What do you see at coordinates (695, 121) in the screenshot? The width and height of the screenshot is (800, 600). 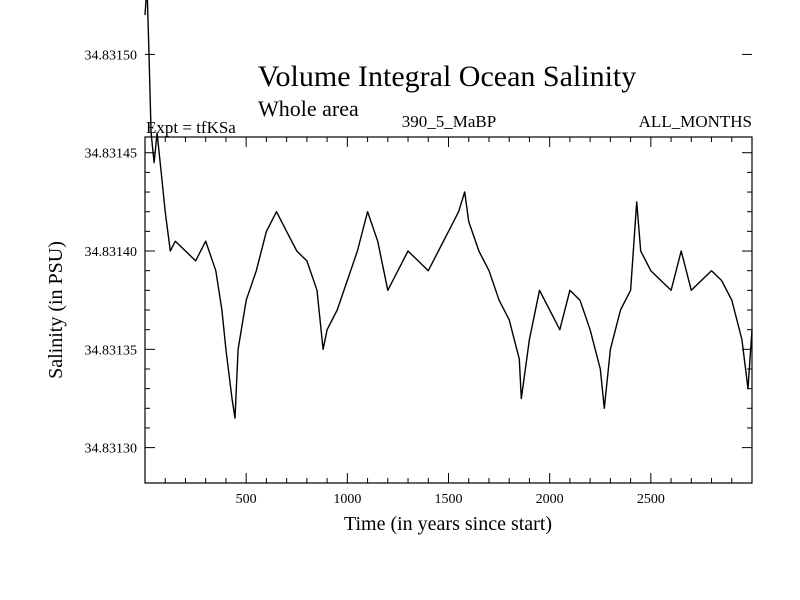 I see `period-label: ALL_MONTHS` at bounding box center [695, 121].